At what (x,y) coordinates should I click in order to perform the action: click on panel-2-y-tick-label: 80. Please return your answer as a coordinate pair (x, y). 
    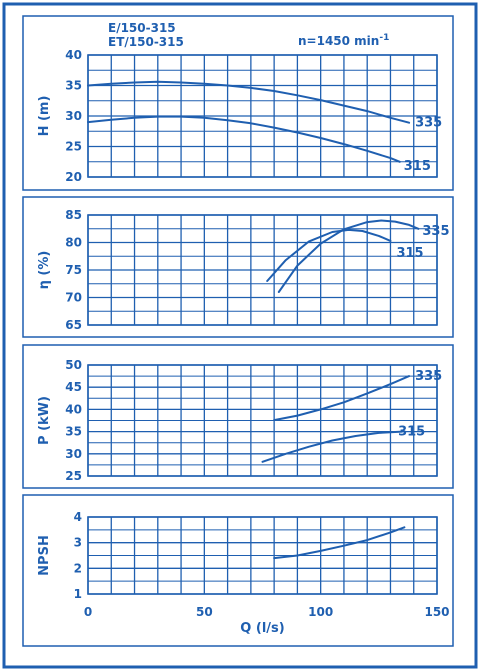
    Looking at the image, I should click on (73, 243).